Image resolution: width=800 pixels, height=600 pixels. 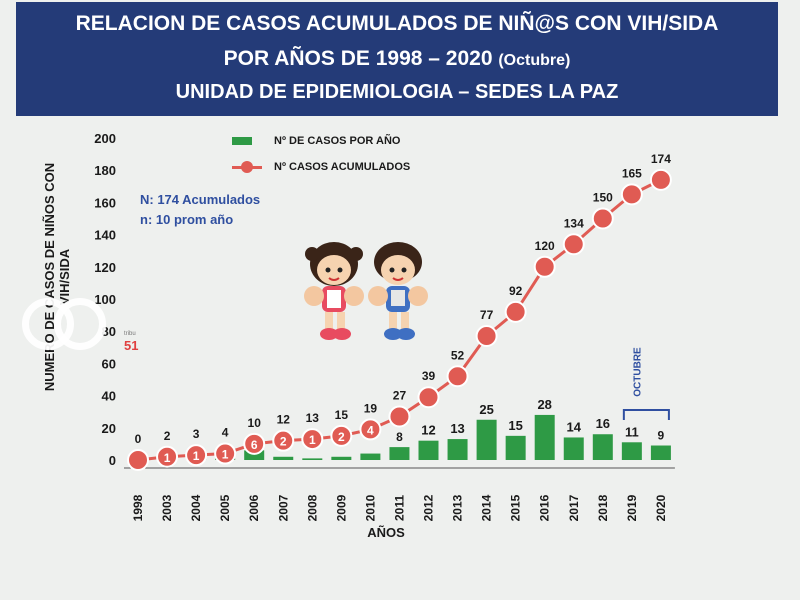 I want to click on cumulative-point-2012, so click(x=428, y=397).